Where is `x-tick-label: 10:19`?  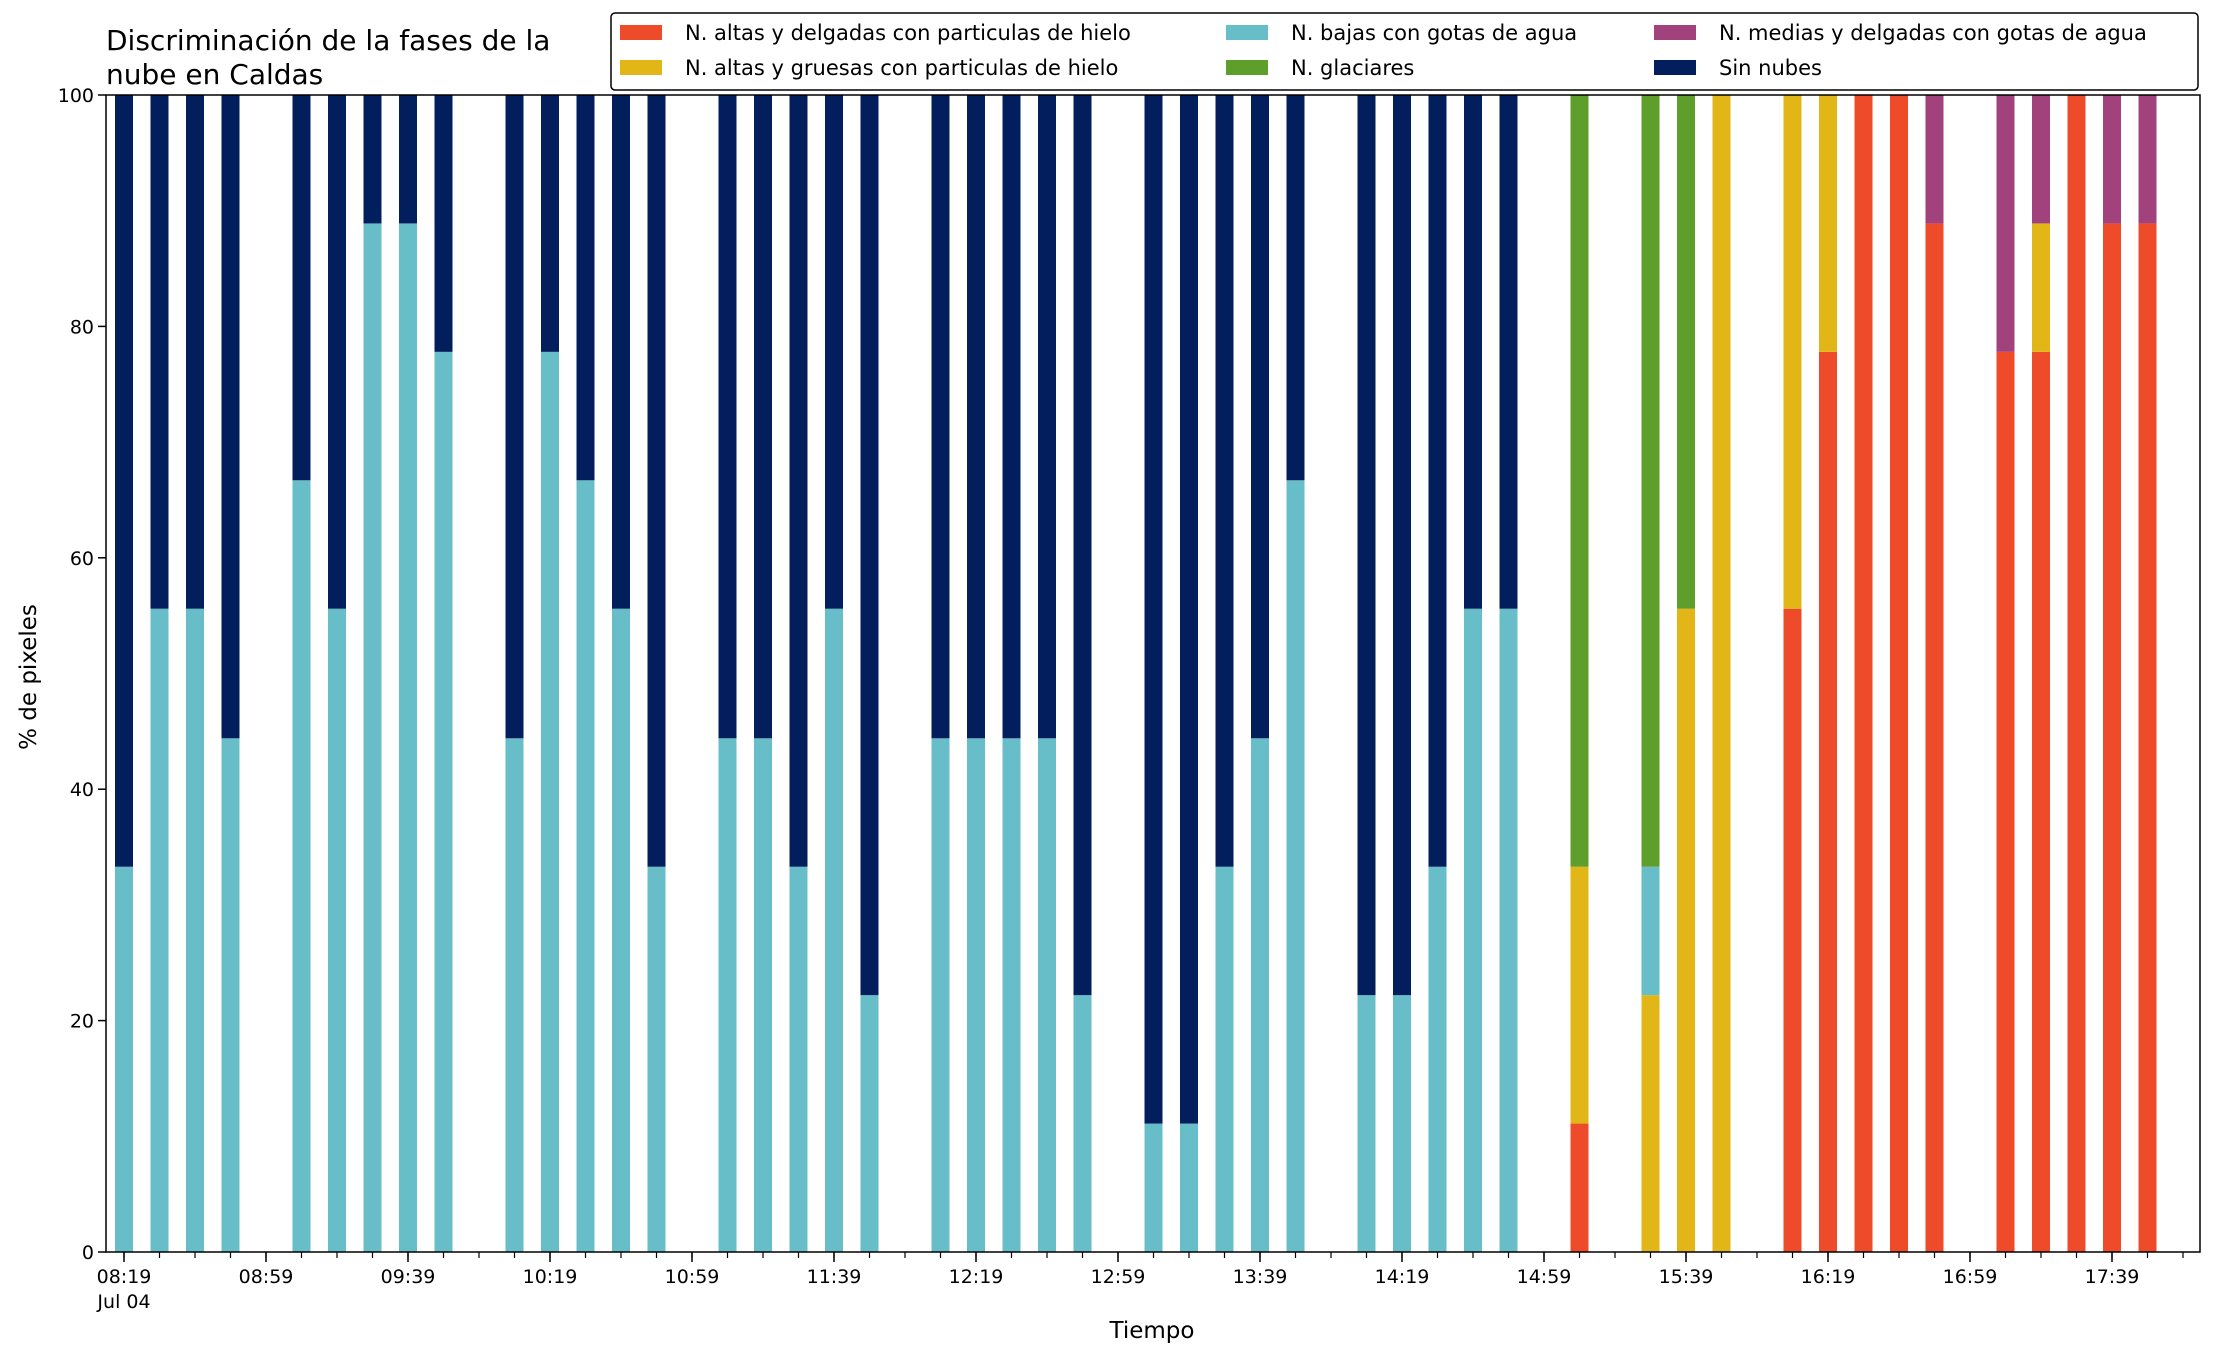 x-tick-label: 10:19 is located at coordinates (550, 1277).